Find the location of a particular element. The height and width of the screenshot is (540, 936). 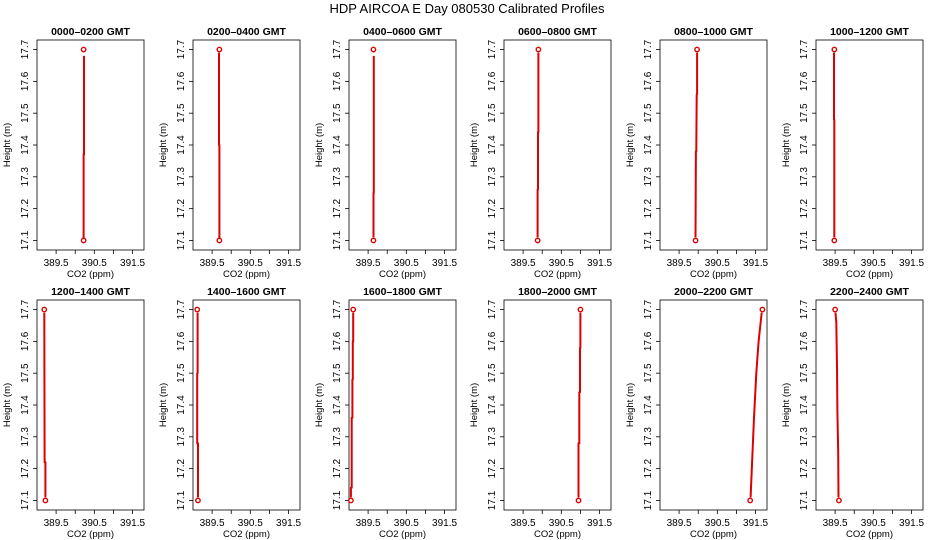

panel-title: 1600–1800 GMT is located at coordinates (402, 292).